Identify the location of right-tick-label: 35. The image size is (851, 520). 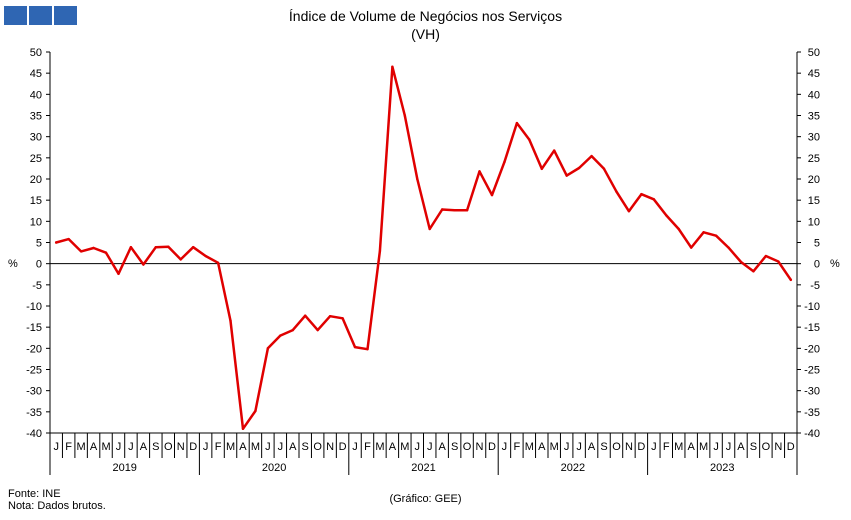
(814, 117).